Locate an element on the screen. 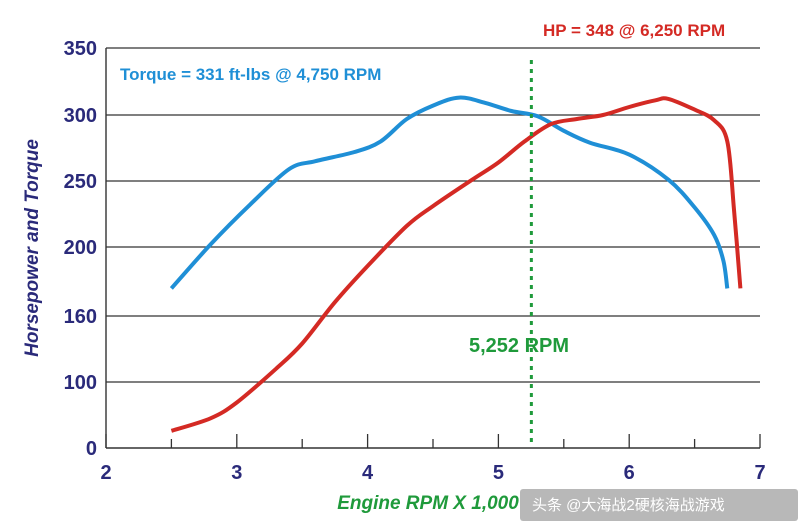 This screenshot has width=800, height=529. y-tick-label: 350 is located at coordinates (80, 49).